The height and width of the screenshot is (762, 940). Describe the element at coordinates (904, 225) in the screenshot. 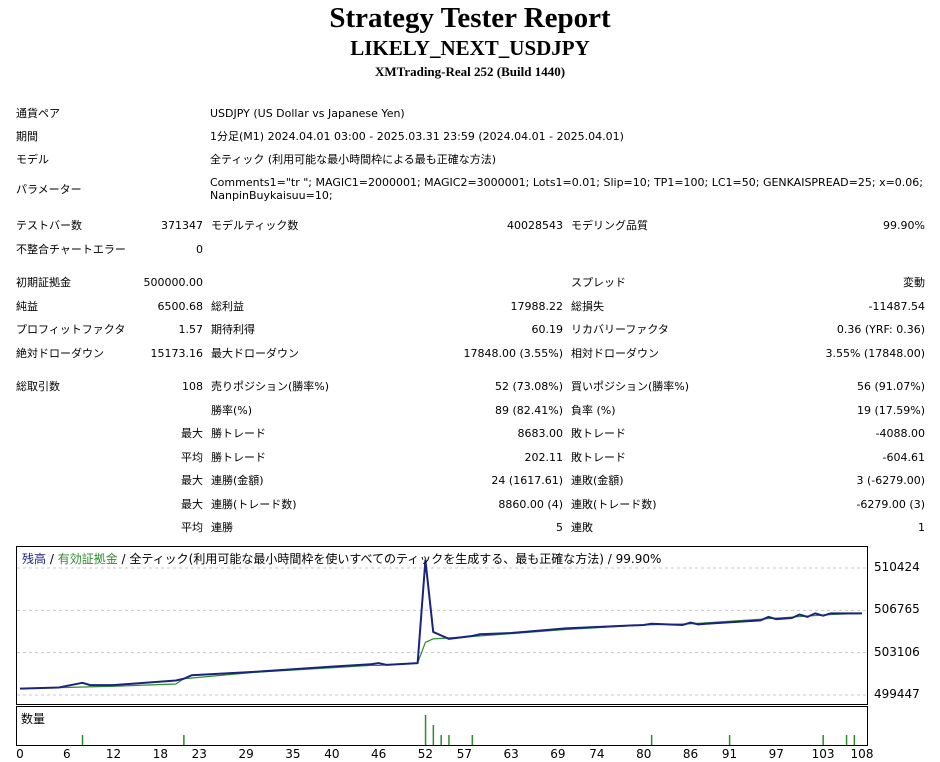

I see `quality-value: 99.90%` at that location.